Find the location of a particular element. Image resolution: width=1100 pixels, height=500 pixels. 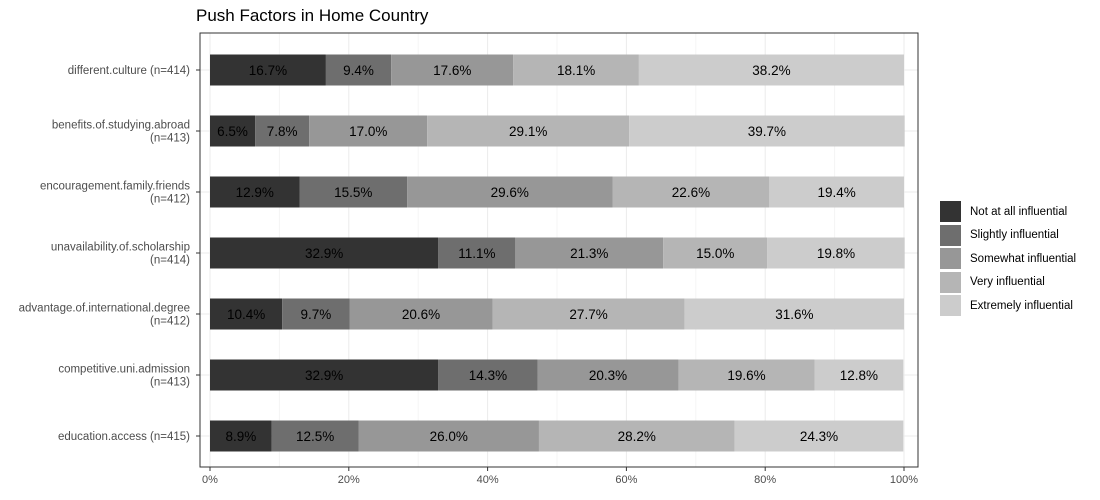

legend-item: Not at all influential is located at coordinates (1008, 212).